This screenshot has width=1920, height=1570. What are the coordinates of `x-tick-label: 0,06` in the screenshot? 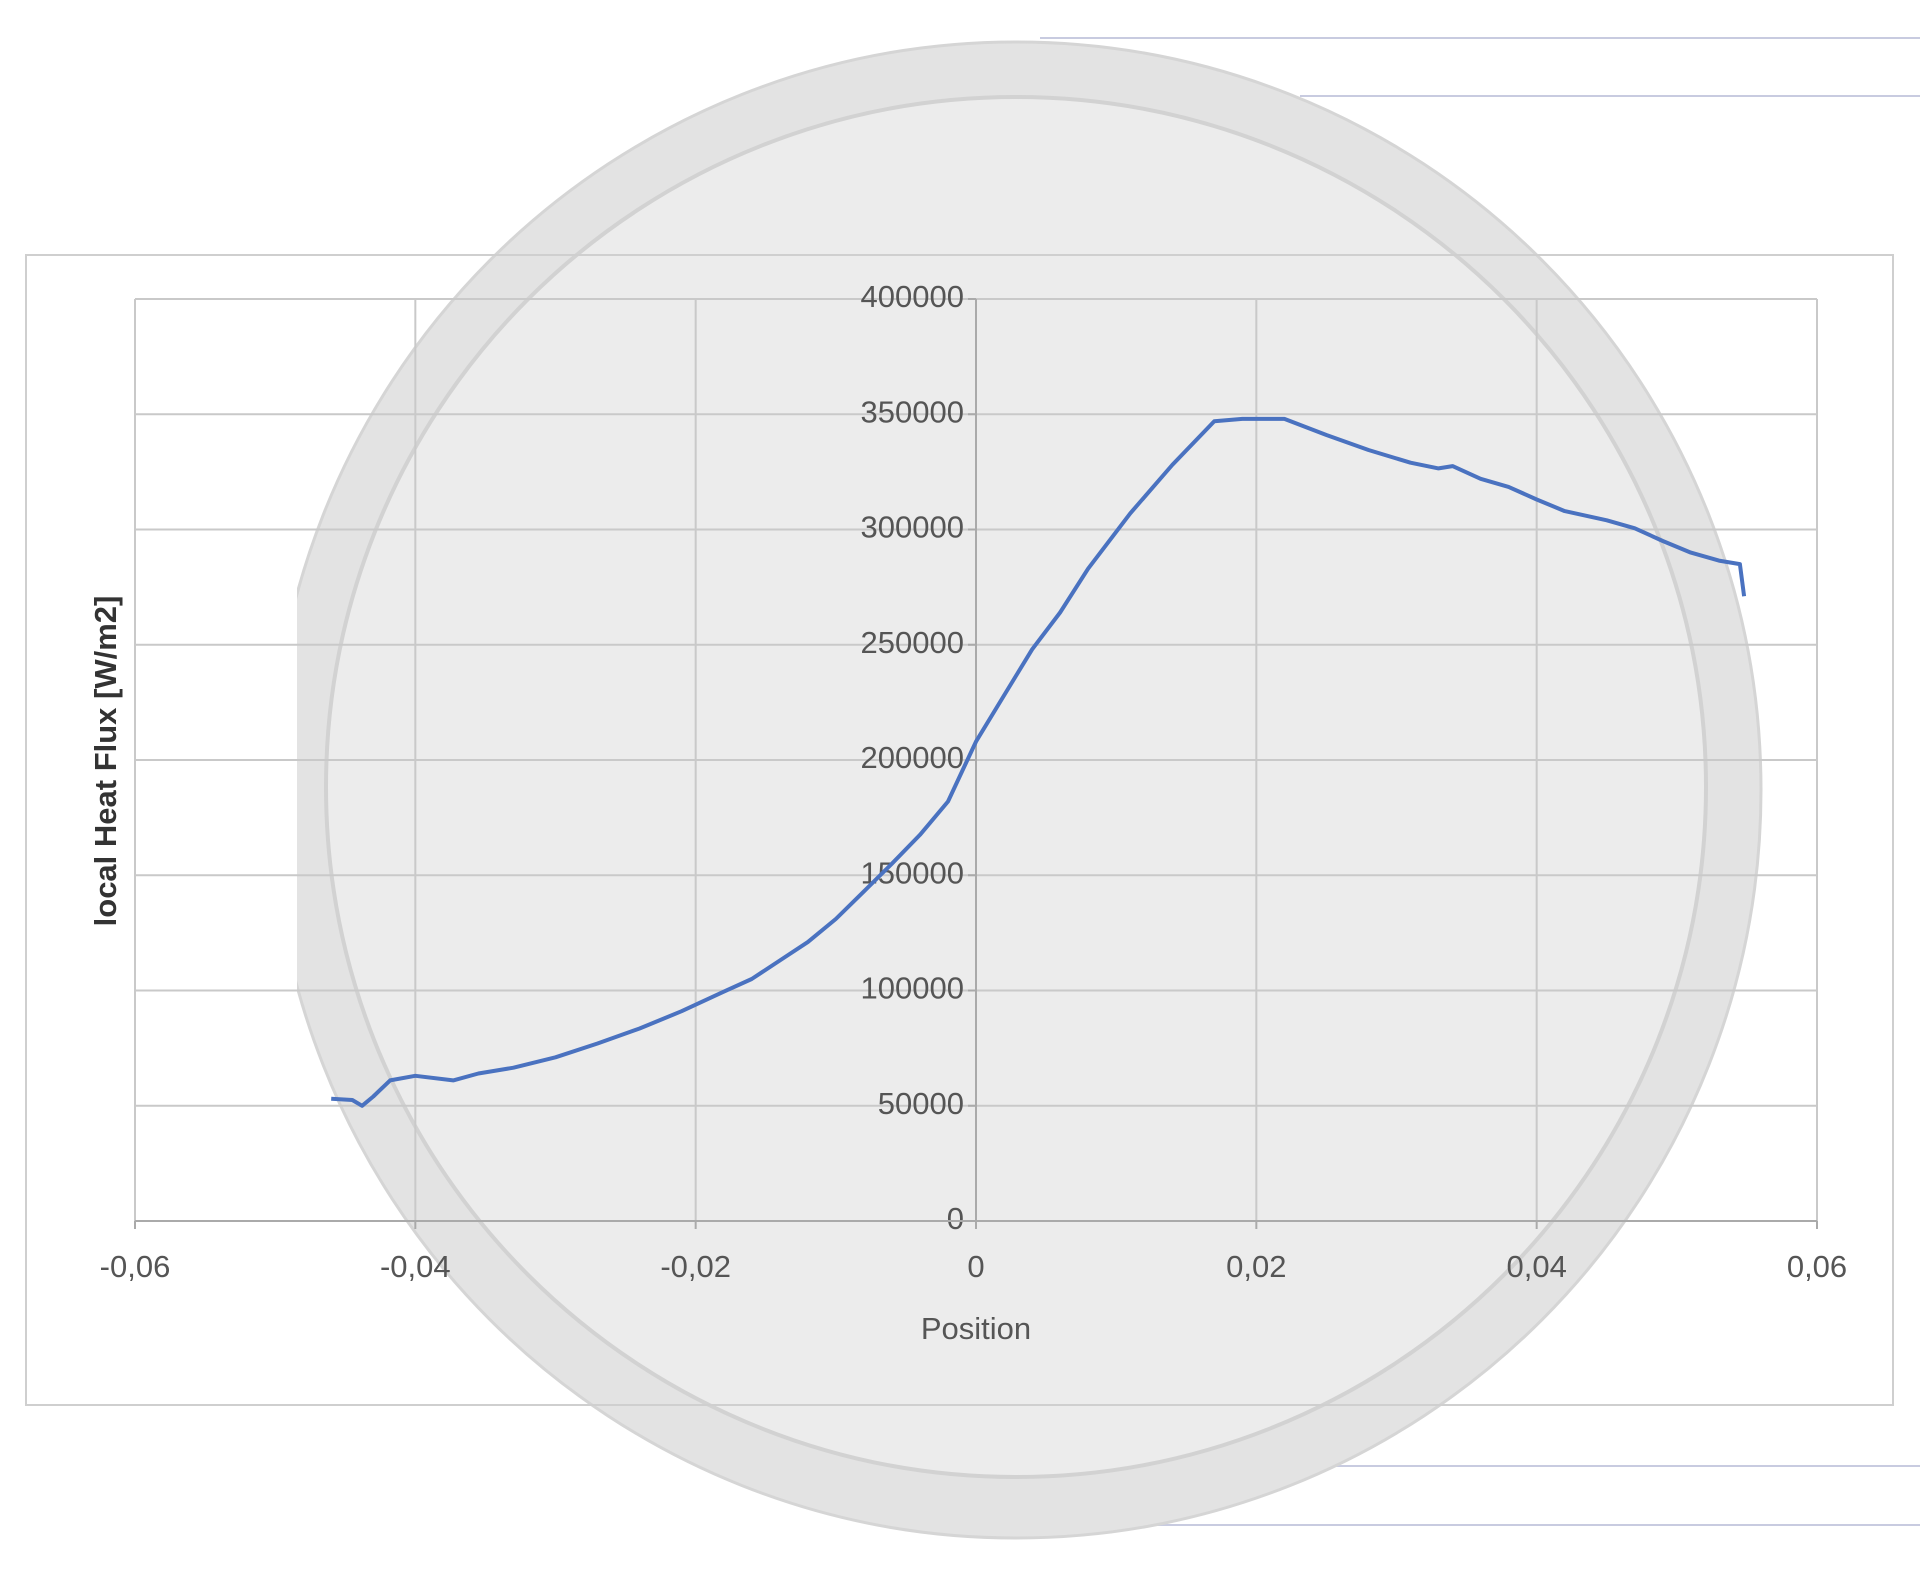 It's located at (1817, 1266).